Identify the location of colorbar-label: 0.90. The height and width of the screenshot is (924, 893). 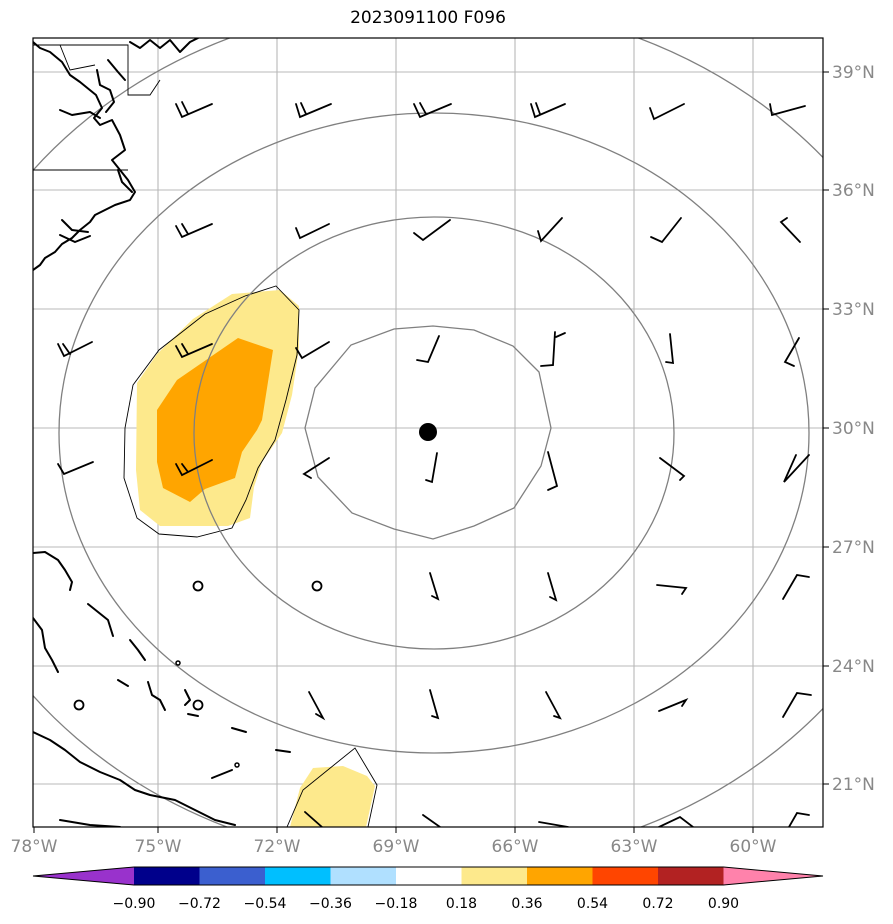
(723, 904).